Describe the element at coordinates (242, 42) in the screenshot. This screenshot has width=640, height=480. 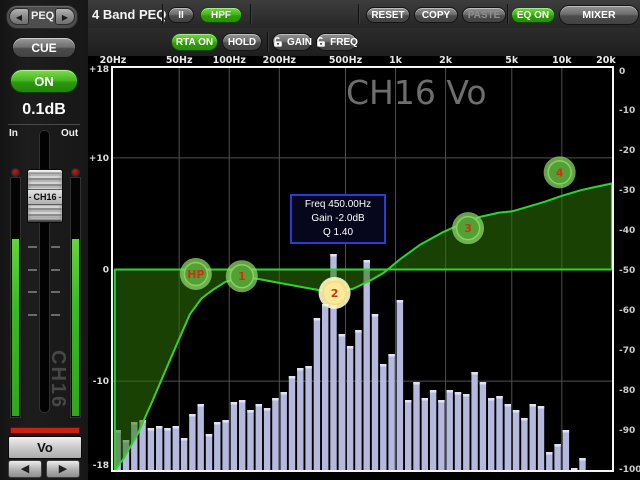
I see `hold-button: HOLD` at that location.